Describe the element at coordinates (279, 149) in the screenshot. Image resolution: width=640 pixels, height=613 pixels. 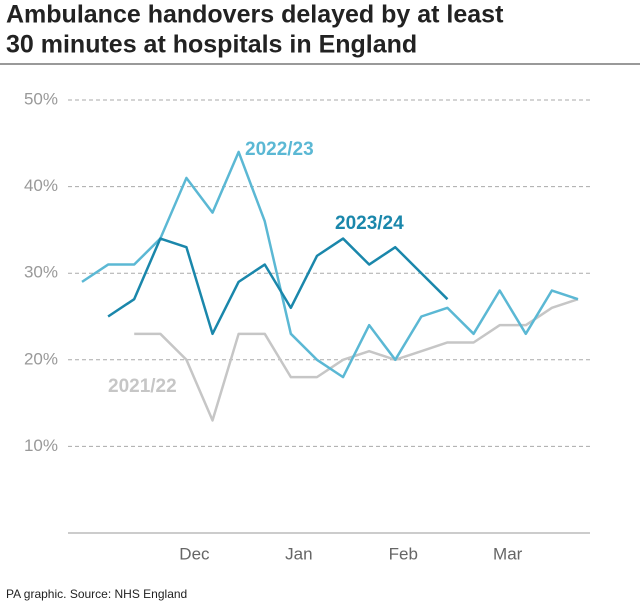
I see `series-label: 2022/23` at that location.